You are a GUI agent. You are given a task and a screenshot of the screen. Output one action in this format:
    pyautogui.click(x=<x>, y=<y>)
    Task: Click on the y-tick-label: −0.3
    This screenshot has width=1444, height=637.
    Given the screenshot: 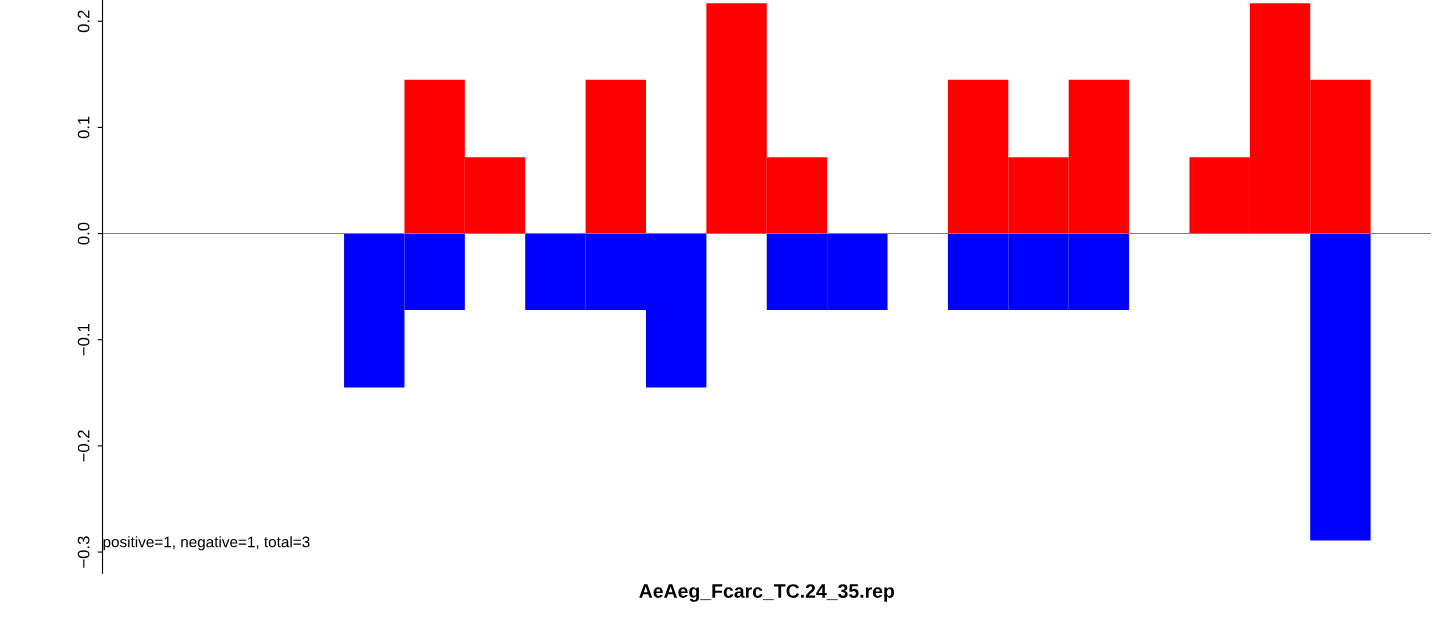 What is the action you would take?
    pyautogui.click(x=83, y=552)
    